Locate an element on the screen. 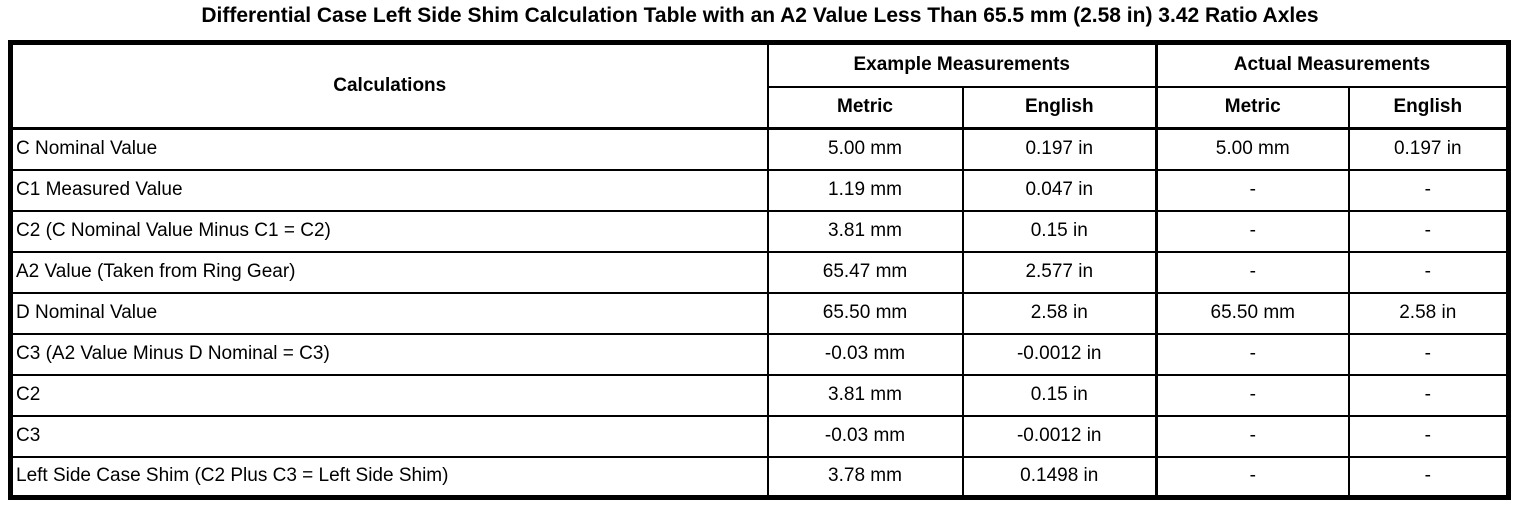 This screenshot has width=1520, height=518. column-group-actual-measurements: Actual Measurements is located at coordinates (1332, 64).